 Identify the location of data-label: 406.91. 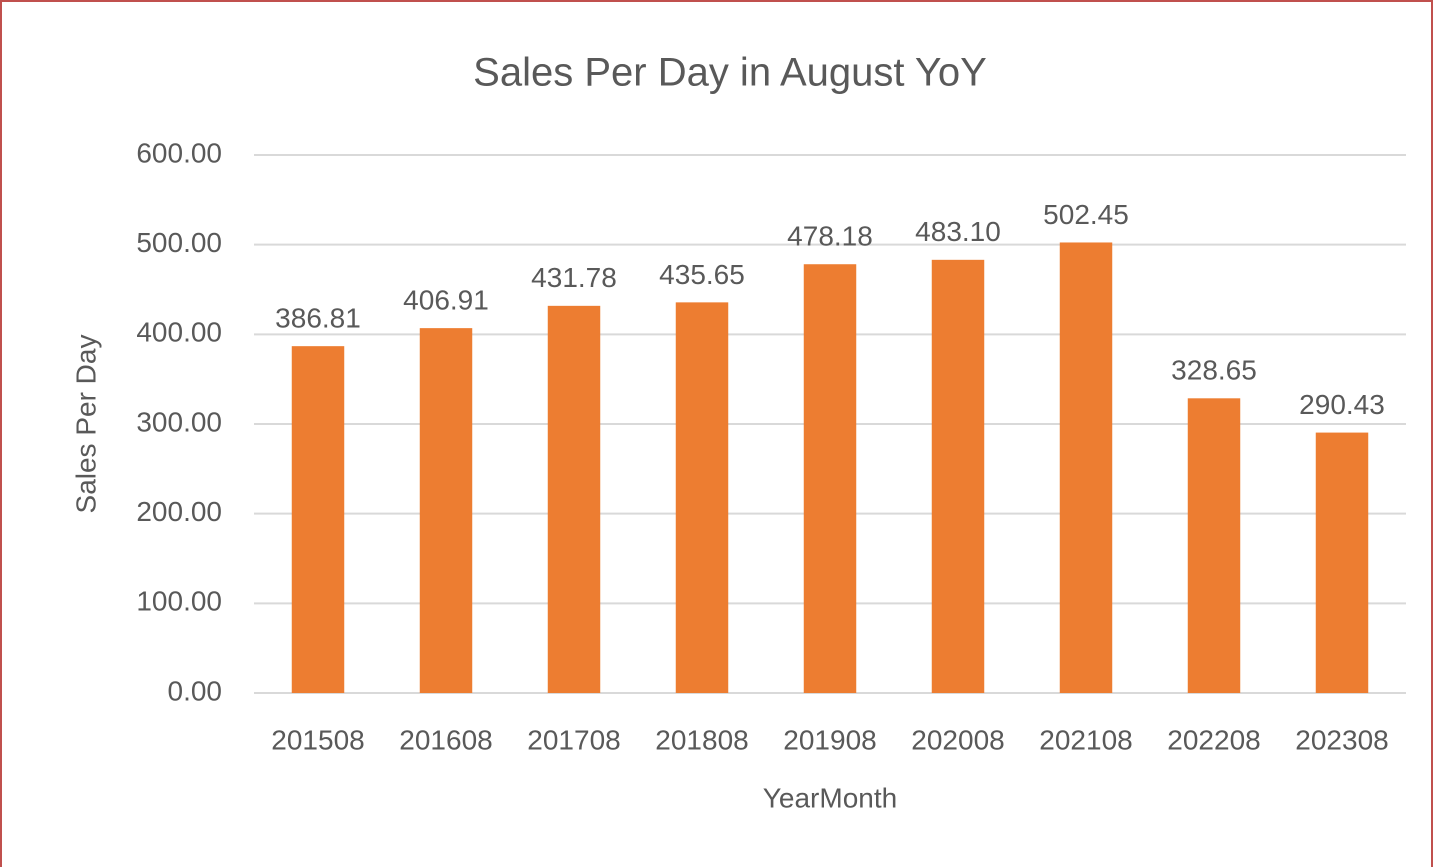
(446, 300).